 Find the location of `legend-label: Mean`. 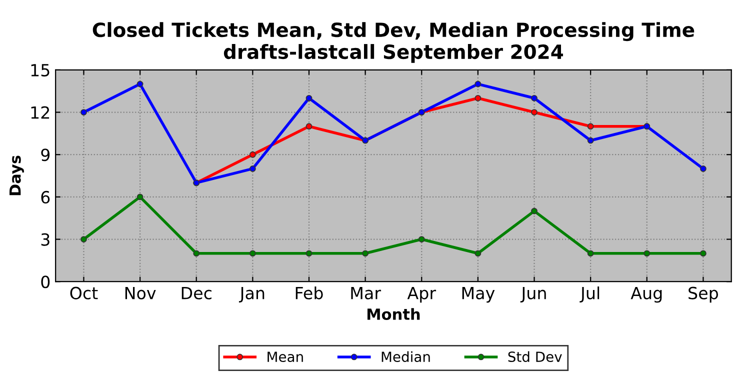

legend-label: Mean is located at coordinates (285, 357).